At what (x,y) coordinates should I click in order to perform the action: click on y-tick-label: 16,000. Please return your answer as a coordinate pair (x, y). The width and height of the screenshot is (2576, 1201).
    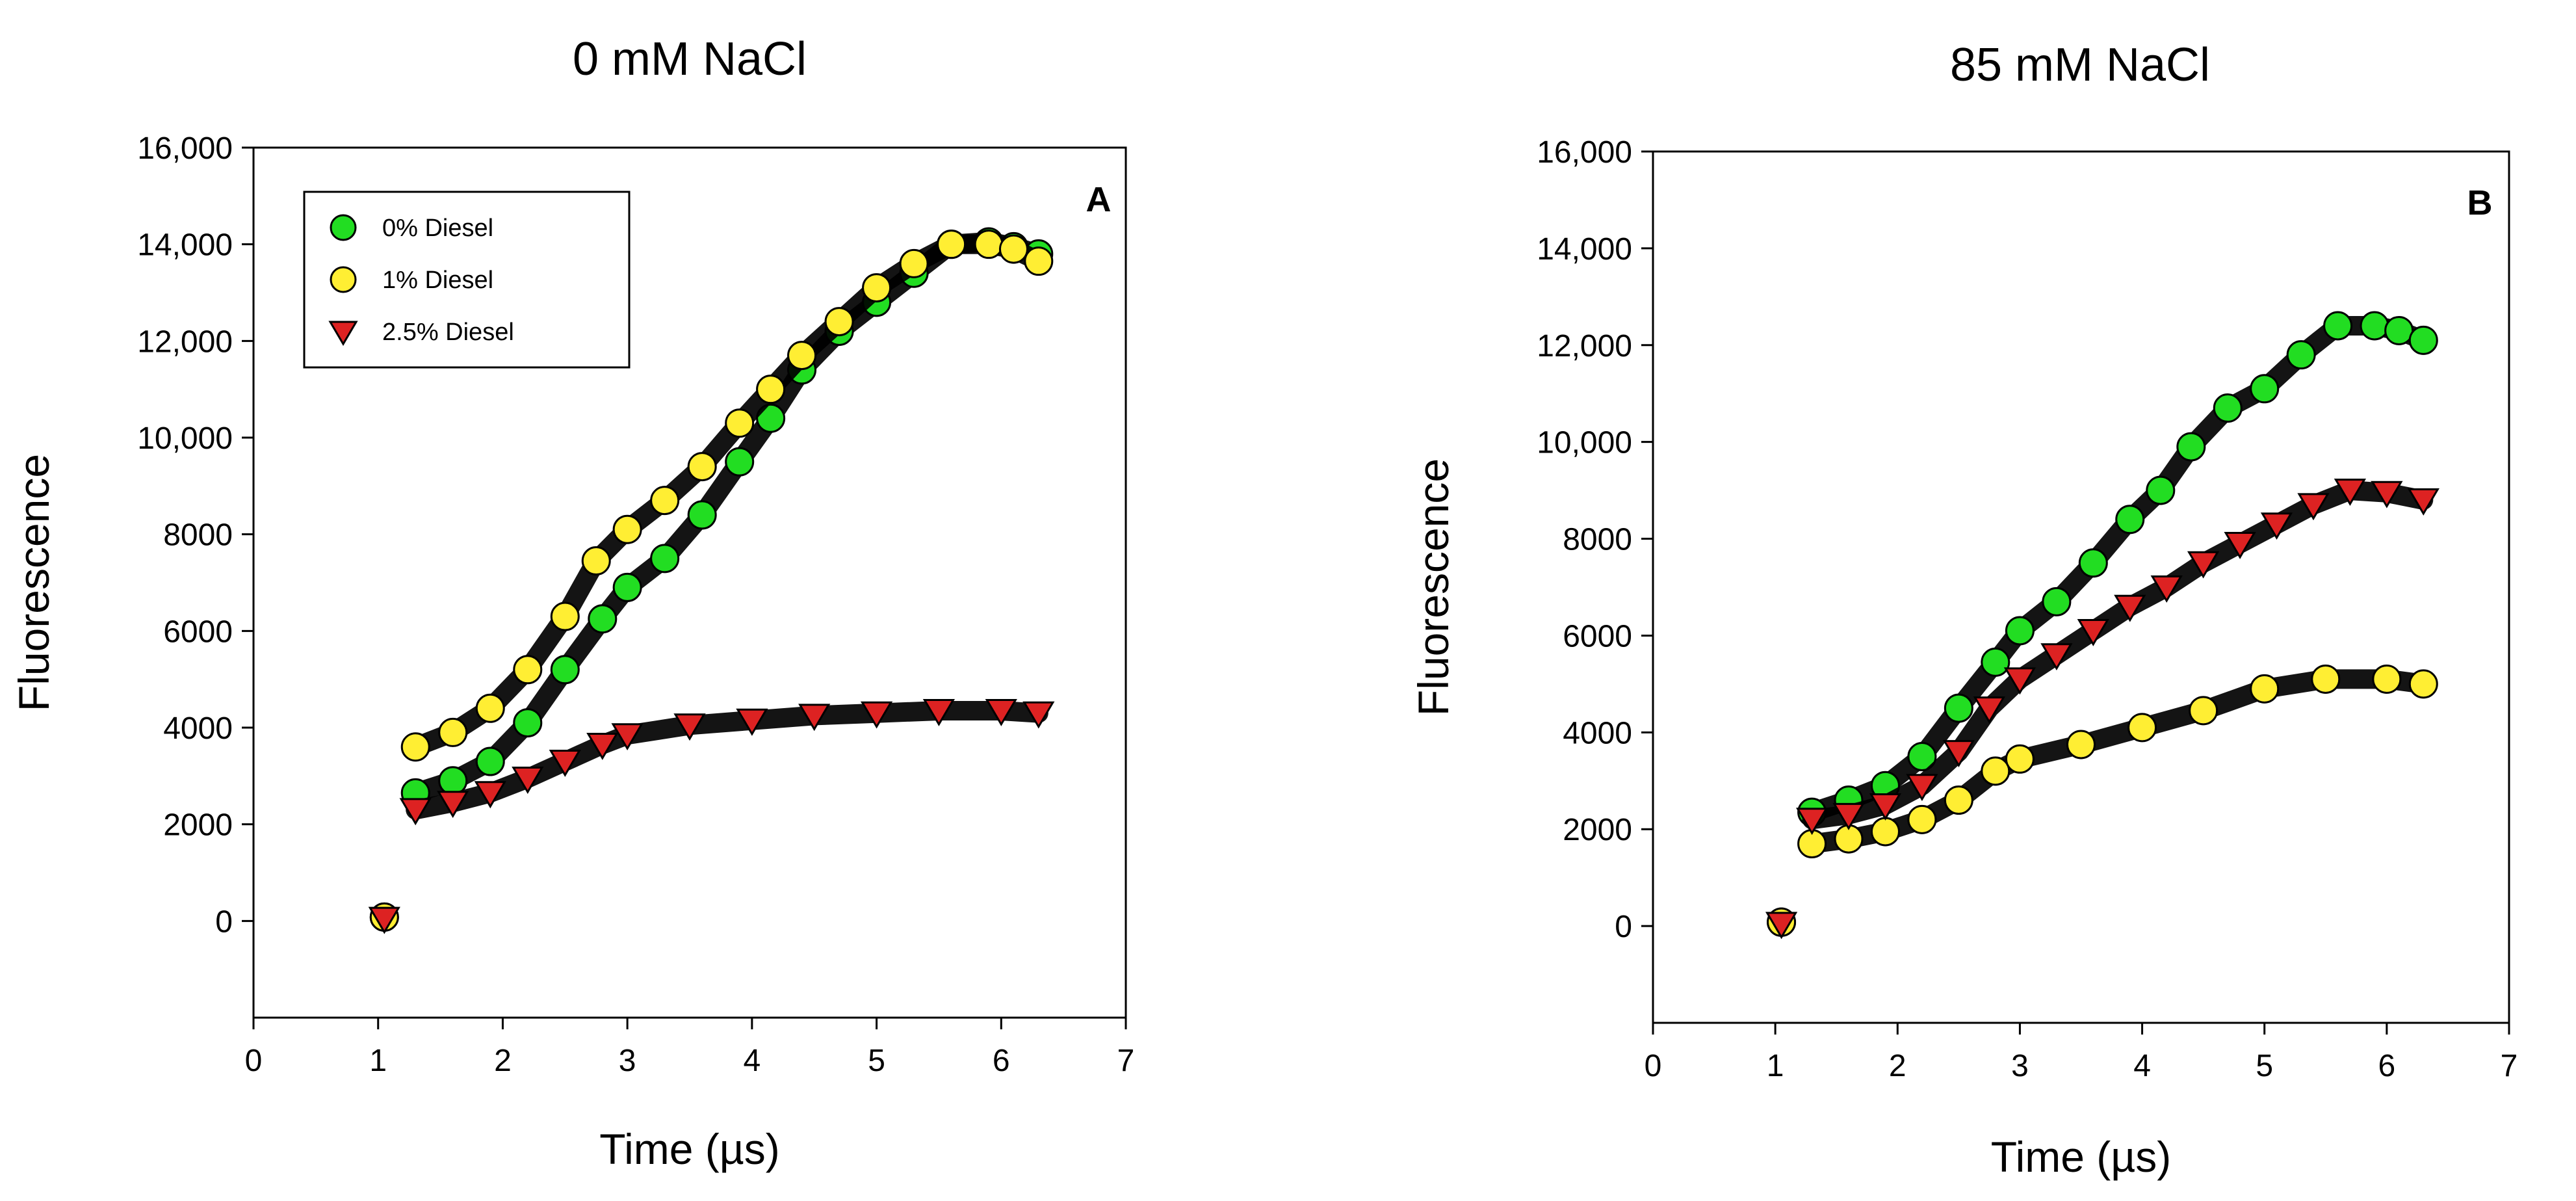
    Looking at the image, I should click on (1584, 152).